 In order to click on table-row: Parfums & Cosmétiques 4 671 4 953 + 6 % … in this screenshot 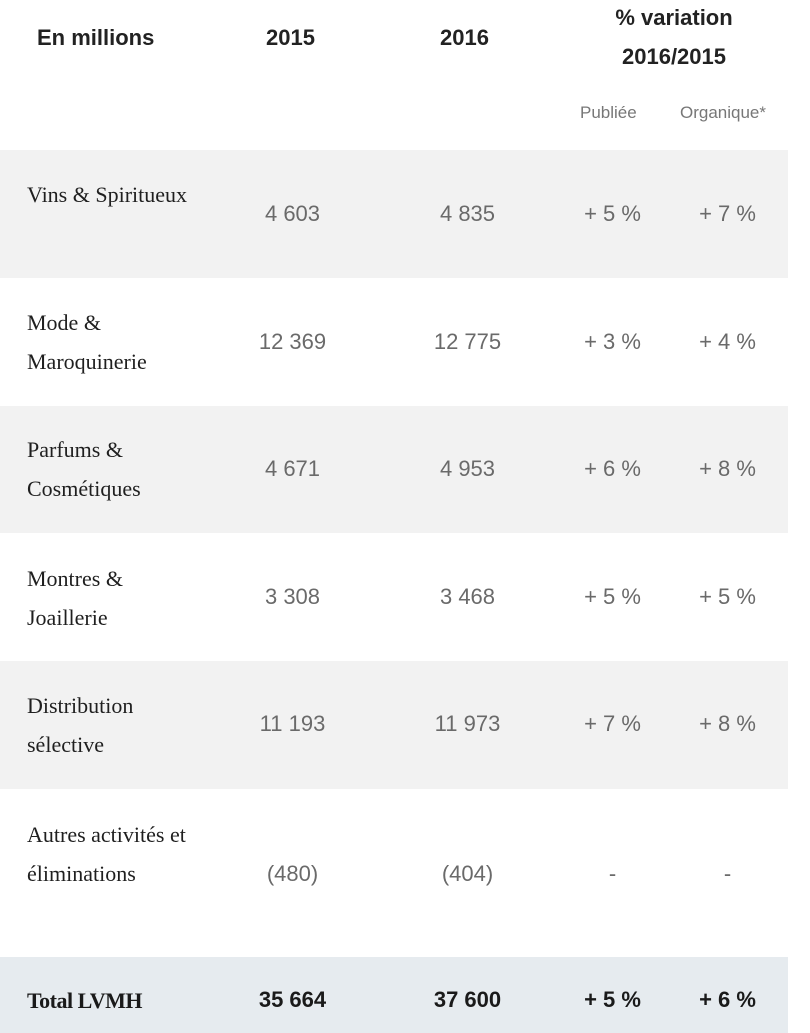, I will do `click(394, 469)`.